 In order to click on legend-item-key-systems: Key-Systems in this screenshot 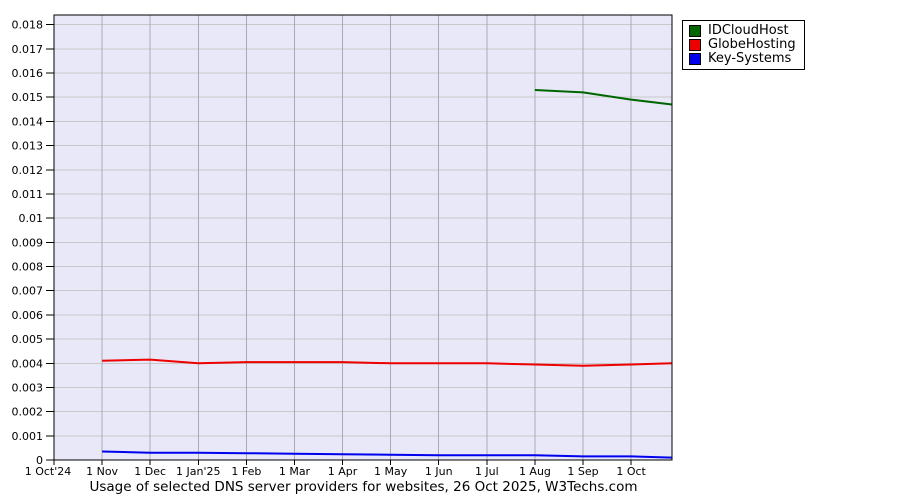, I will do `click(742, 59)`.